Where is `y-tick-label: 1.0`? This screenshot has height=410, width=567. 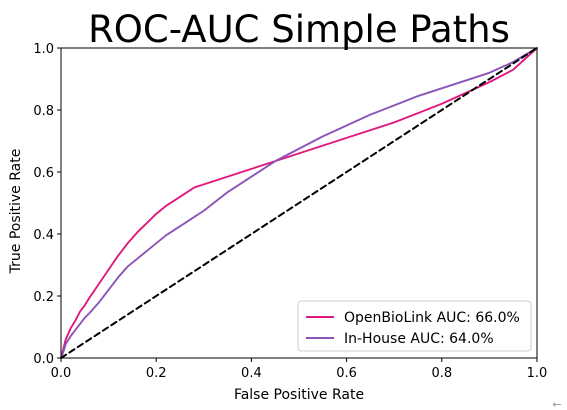
y-tick-label: 1.0 is located at coordinates (43, 49).